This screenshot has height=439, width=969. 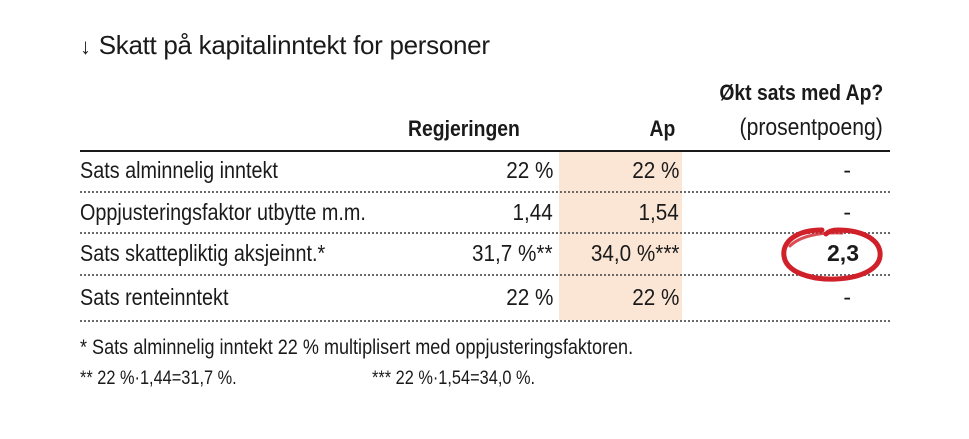 I want to click on cell-ap: 1,54, so click(x=659, y=212).